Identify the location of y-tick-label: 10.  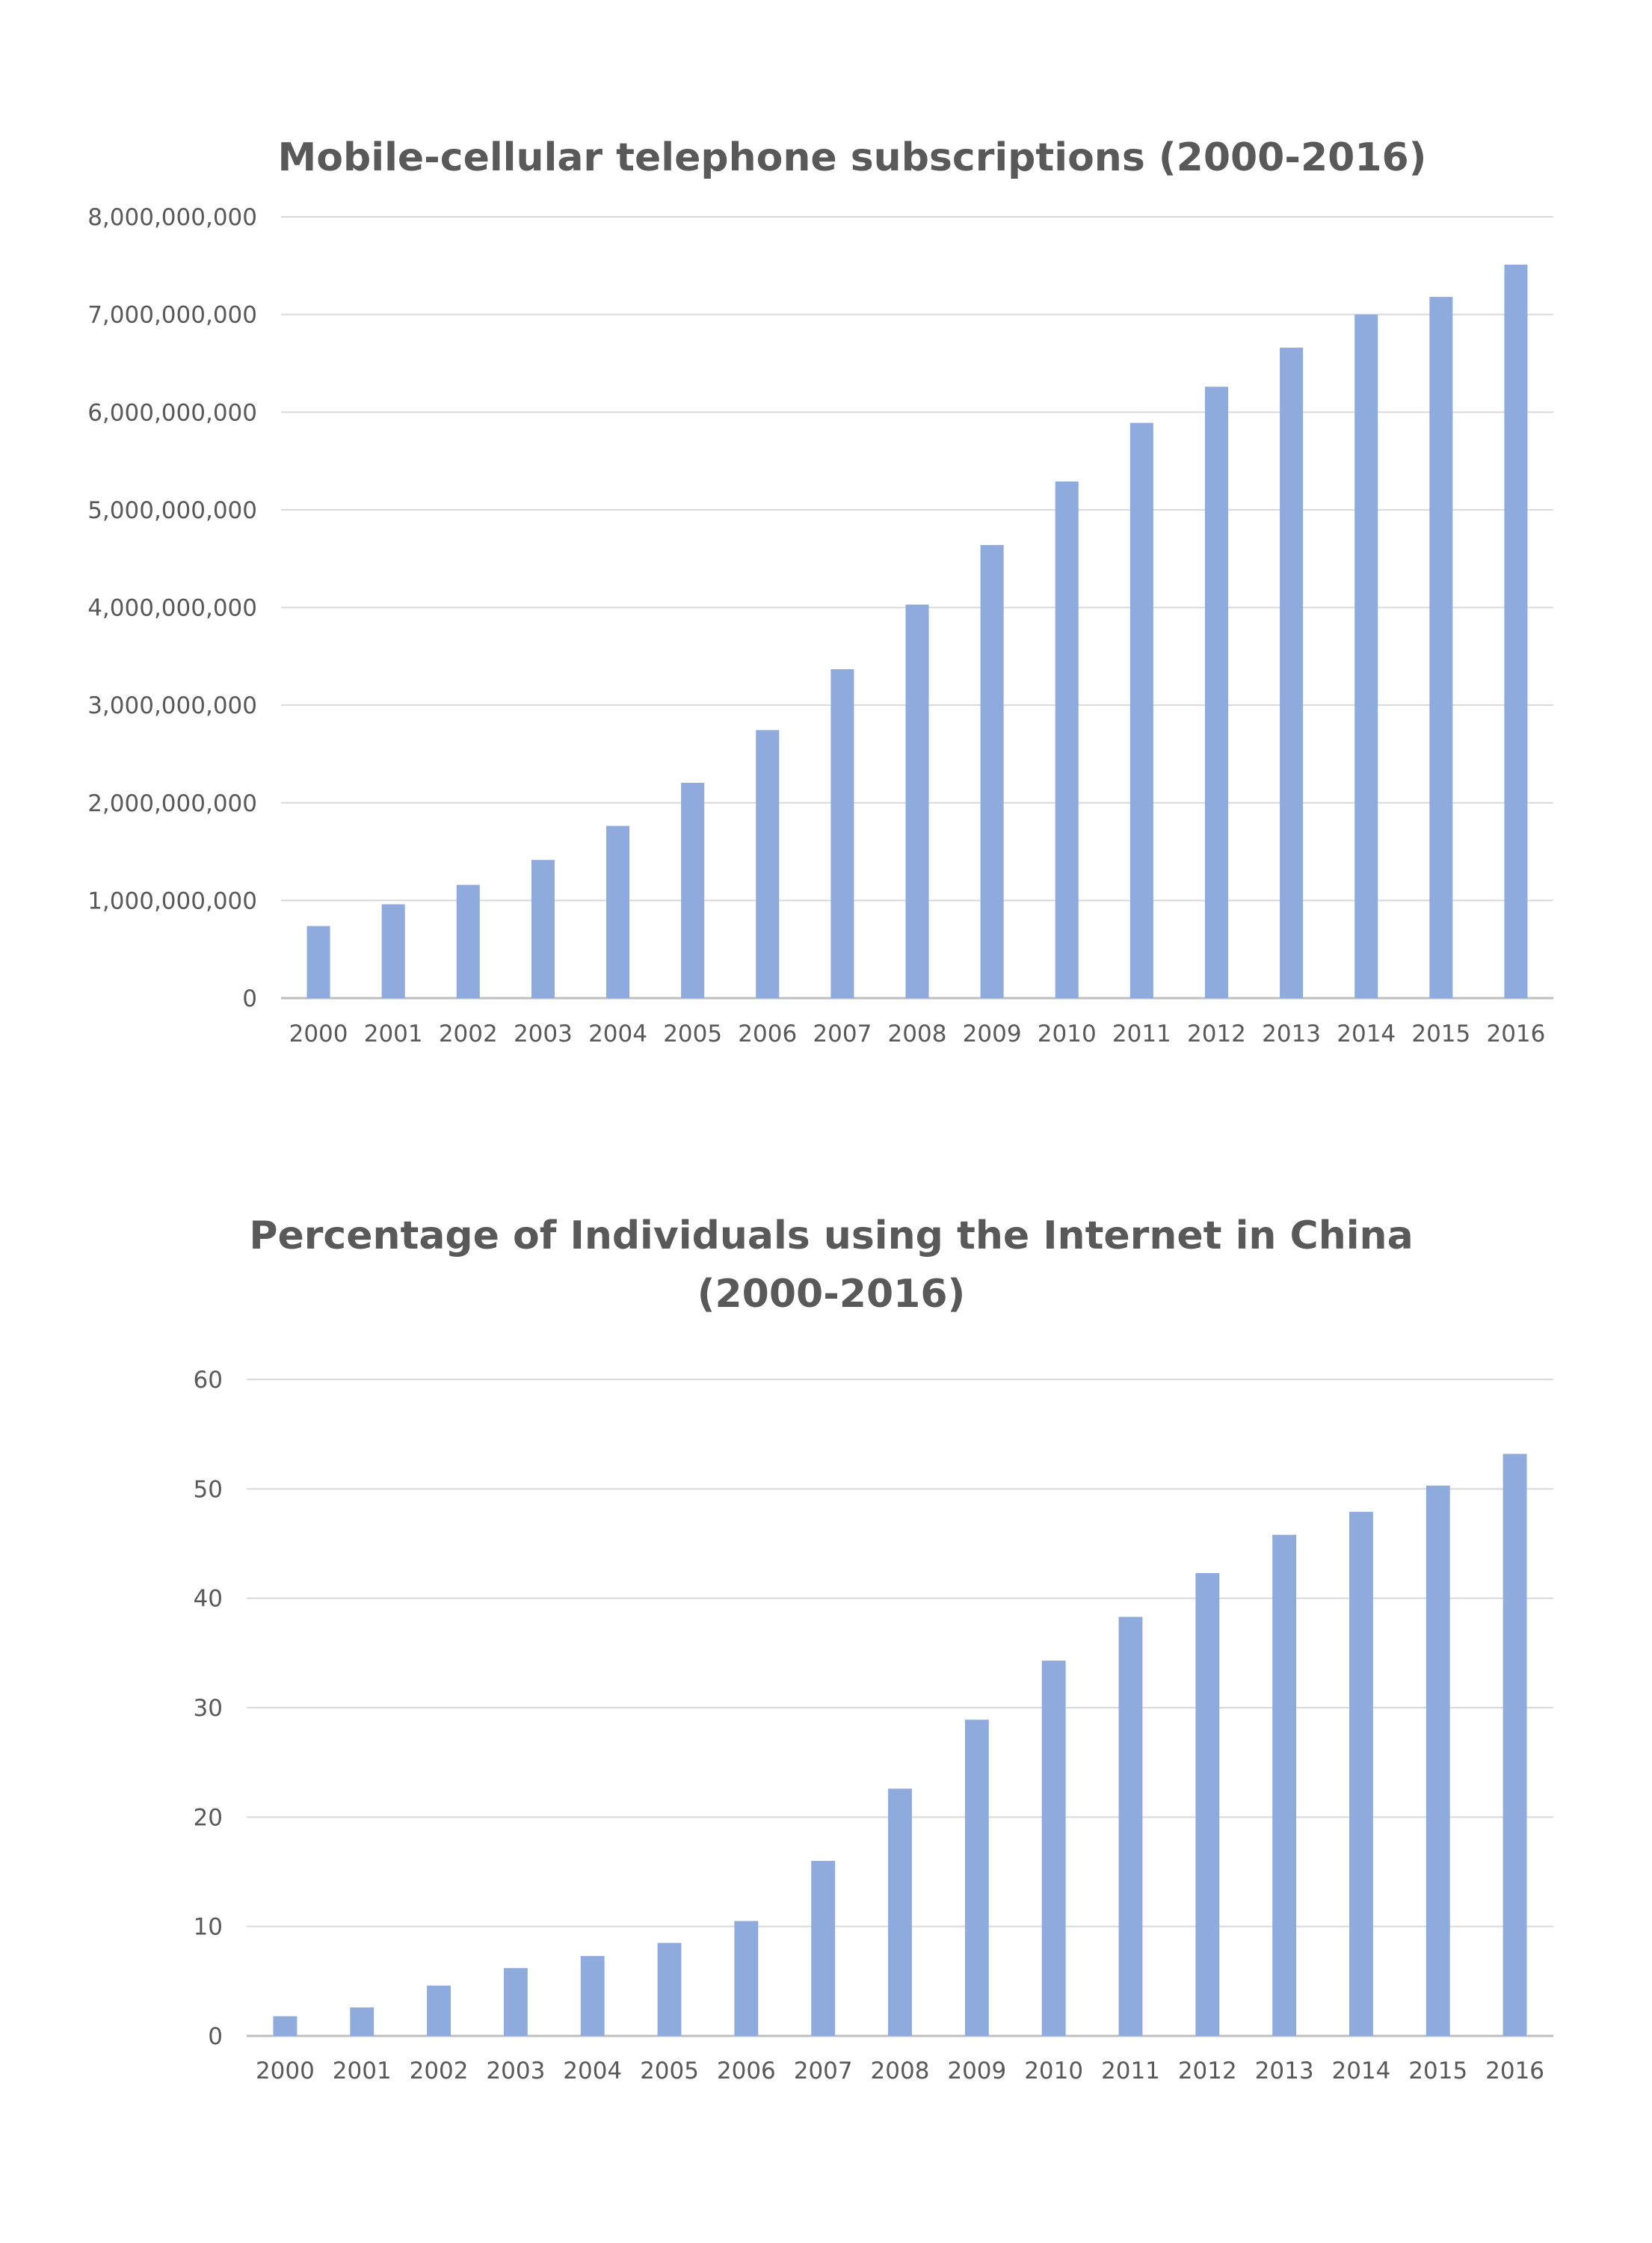
(208, 1927).